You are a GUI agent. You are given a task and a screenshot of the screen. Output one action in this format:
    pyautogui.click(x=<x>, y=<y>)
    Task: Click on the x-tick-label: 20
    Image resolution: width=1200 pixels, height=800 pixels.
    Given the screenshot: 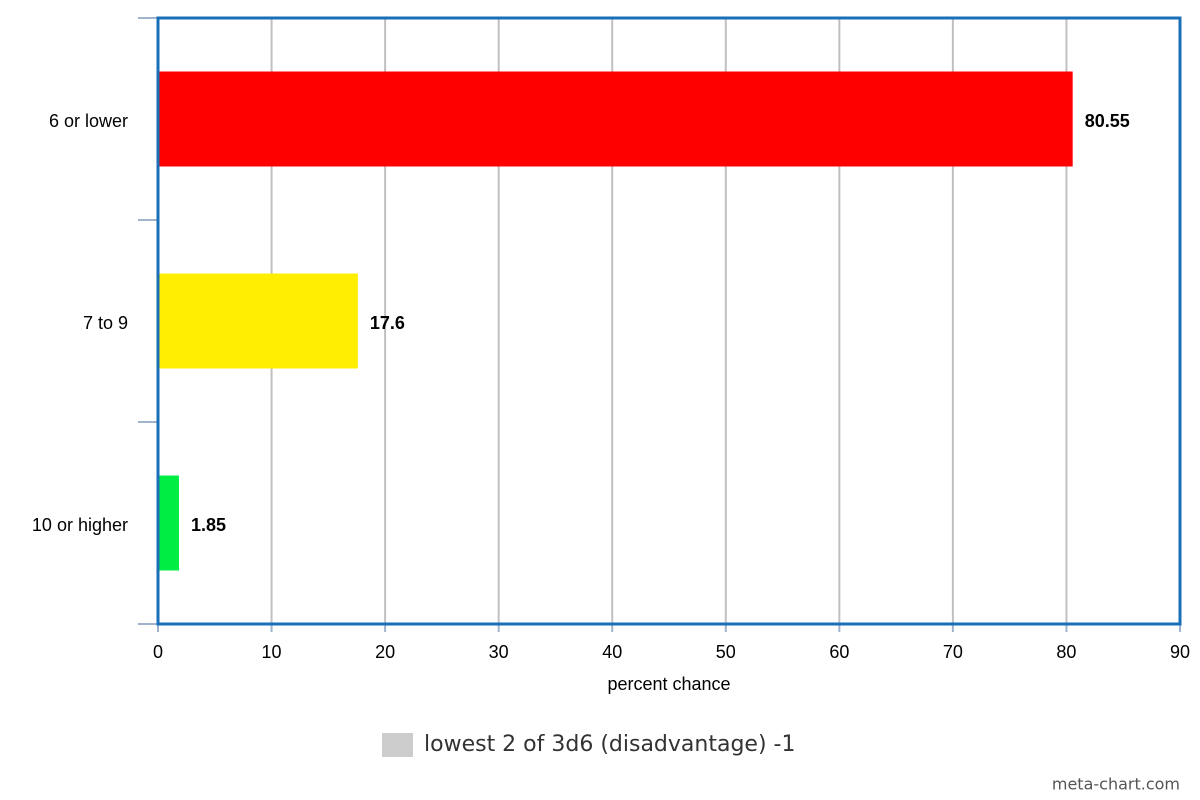 What is the action you would take?
    pyautogui.click(x=385, y=652)
    